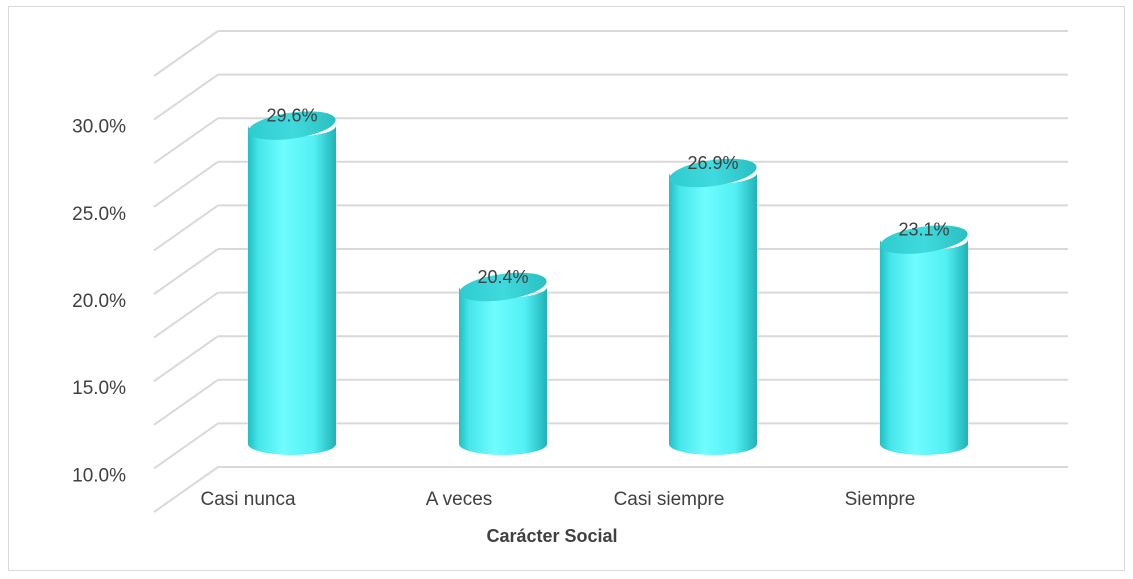  Describe the element at coordinates (551, 536) in the screenshot. I see `x-axis-title: Carácter Social` at that location.